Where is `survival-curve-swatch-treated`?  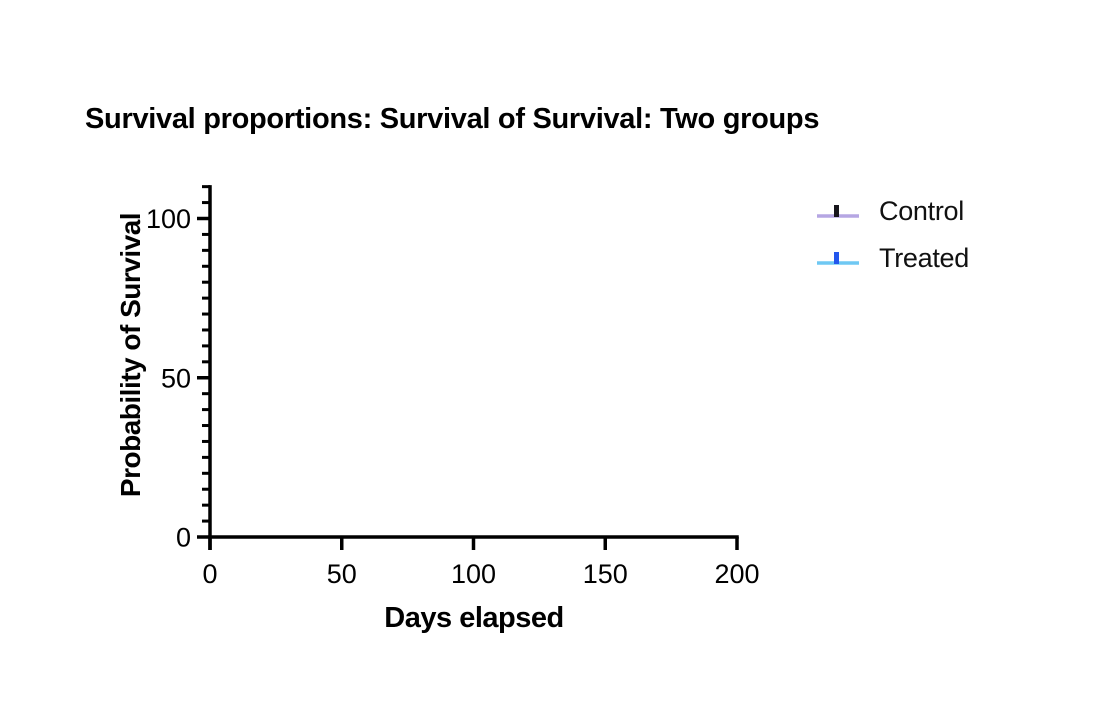
survival-curve-swatch-treated is located at coordinates (838, 258).